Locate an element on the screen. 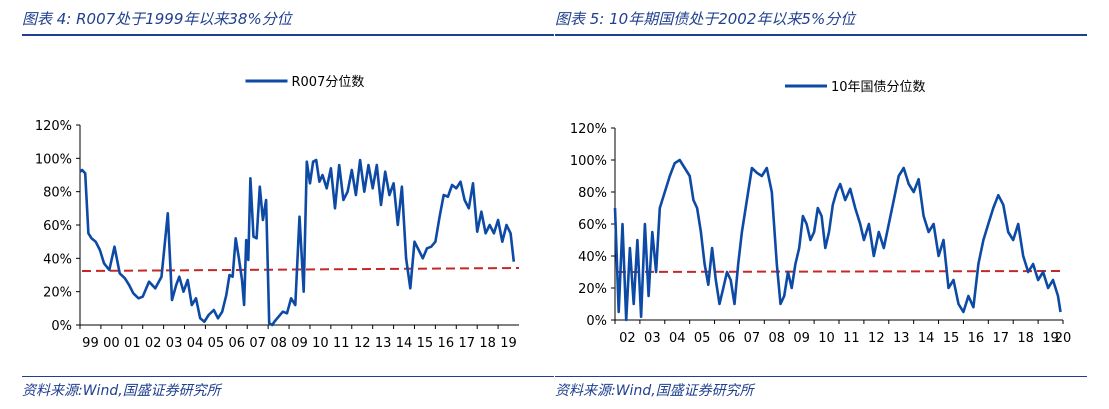 The height and width of the screenshot is (409, 1109). x-tick-label: 01 is located at coordinates (132, 343).